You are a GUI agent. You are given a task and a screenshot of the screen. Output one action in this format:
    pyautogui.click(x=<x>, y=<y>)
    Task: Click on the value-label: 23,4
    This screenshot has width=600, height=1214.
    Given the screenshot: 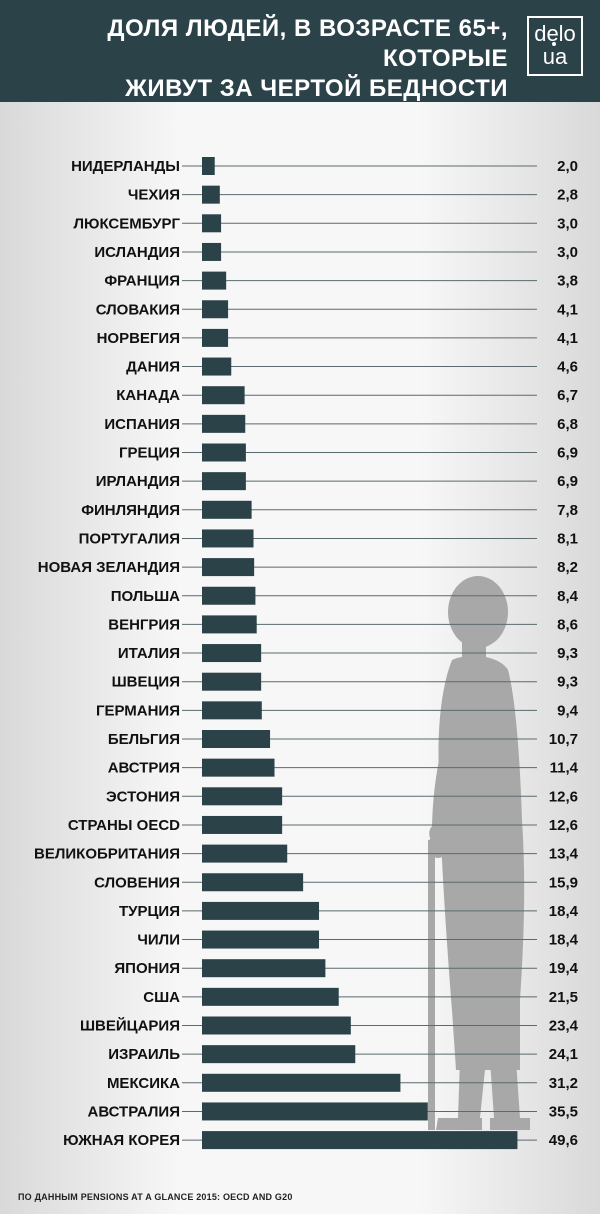 What is the action you would take?
    pyautogui.click(x=564, y=1026)
    